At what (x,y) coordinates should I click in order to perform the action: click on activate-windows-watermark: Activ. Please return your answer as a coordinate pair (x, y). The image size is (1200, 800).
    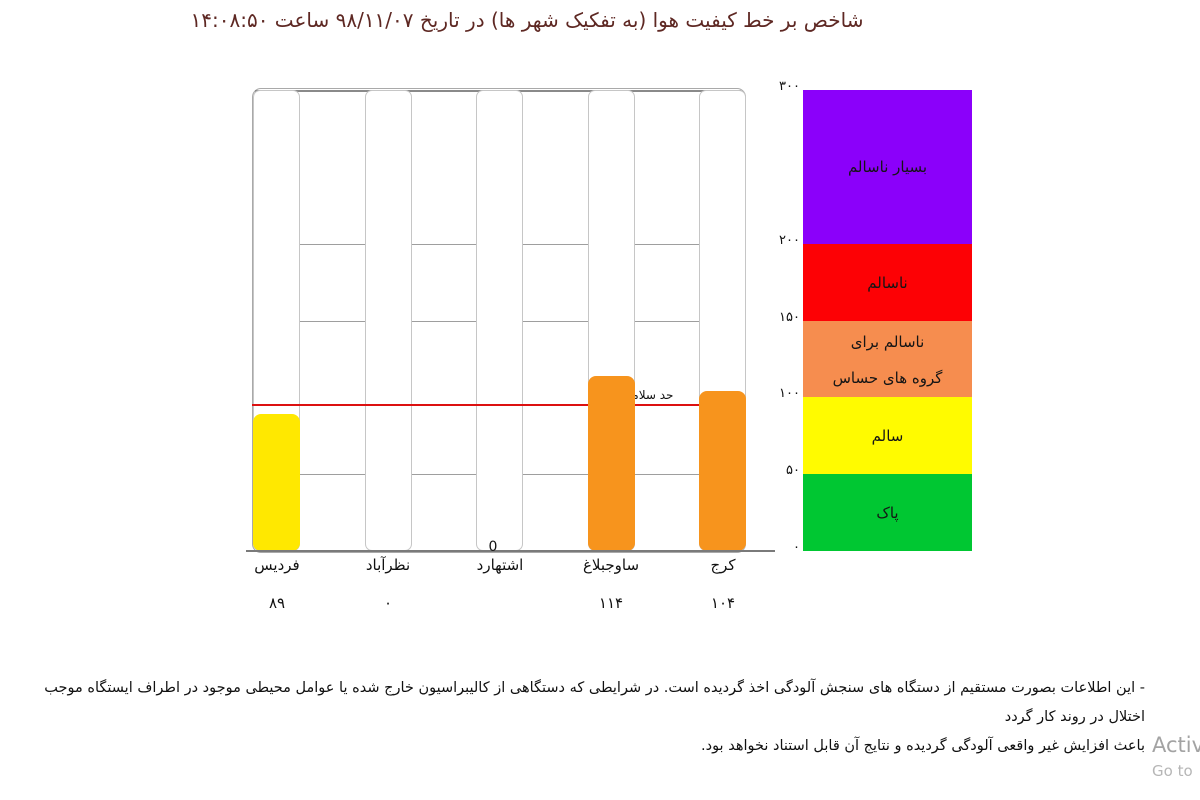
    Looking at the image, I should click on (1176, 745).